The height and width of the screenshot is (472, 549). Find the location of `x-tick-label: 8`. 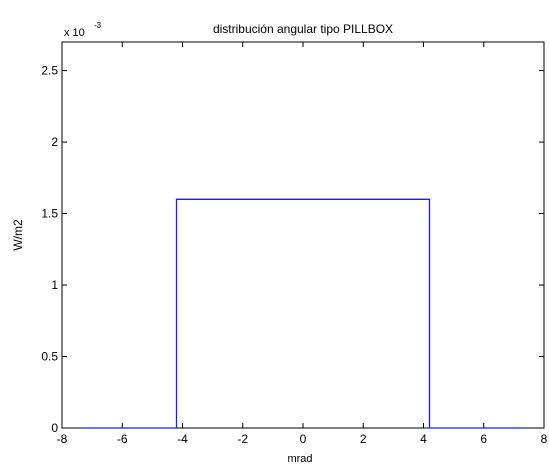

x-tick-label: 8 is located at coordinates (544, 439).